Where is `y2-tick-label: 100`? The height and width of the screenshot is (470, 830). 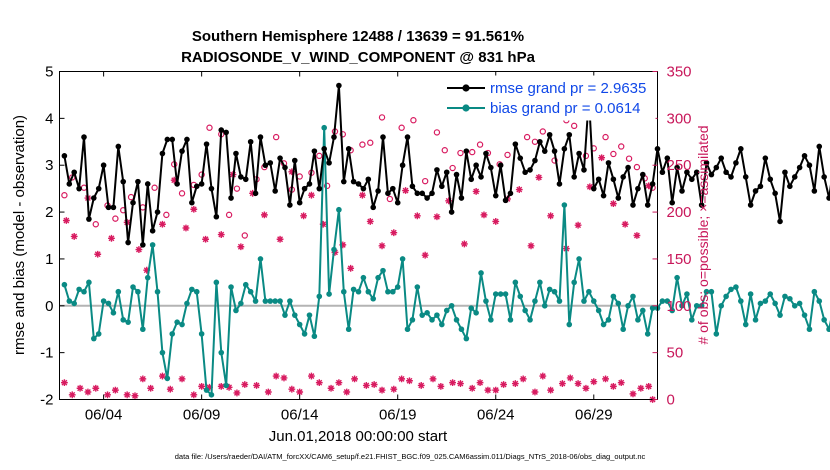 y2-tick-label: 100 is located at coordinates (679, 306).